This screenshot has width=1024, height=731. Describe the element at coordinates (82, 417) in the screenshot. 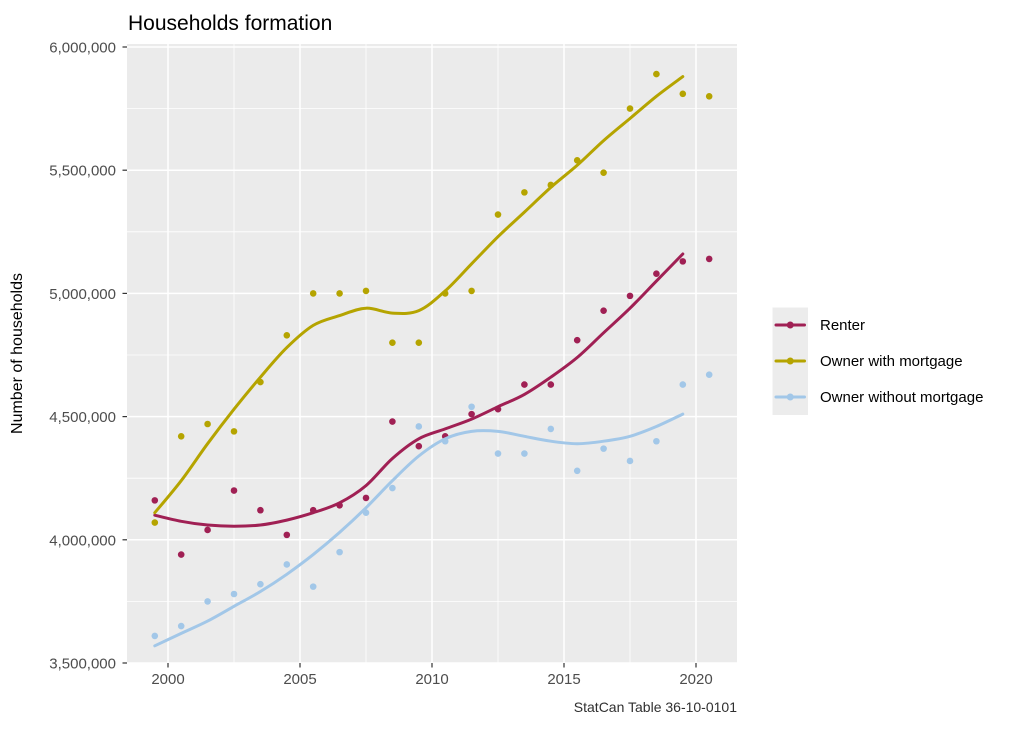

I see `y-axis-tick-label: 4,500,000` at that location.